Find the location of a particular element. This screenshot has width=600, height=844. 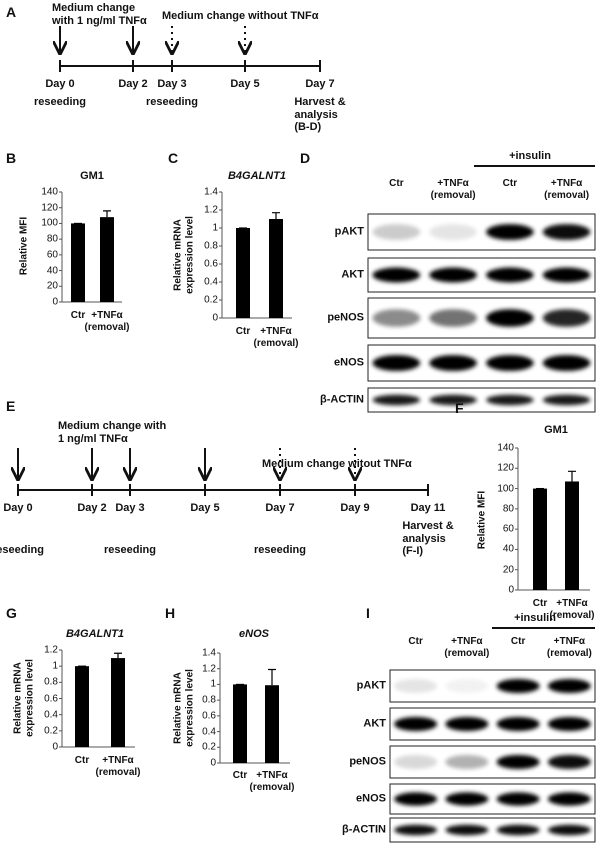

panel-label: C is located at coordinates (173, 158).